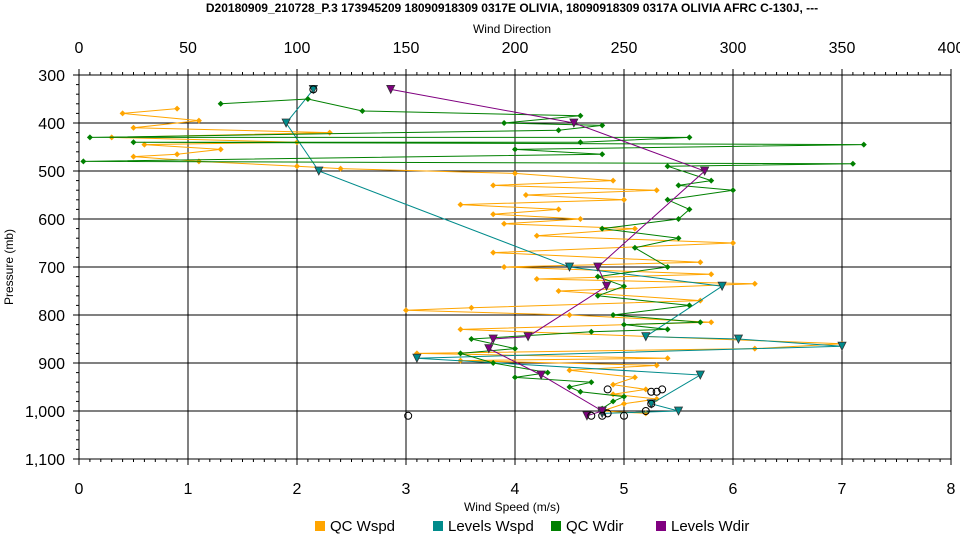 This screenshot has height=541, width=960. What do you see at coordinates (79, 48) in the screenshot?
I see `top-axis-tick-label: 0` at bounding box center [79, 48].